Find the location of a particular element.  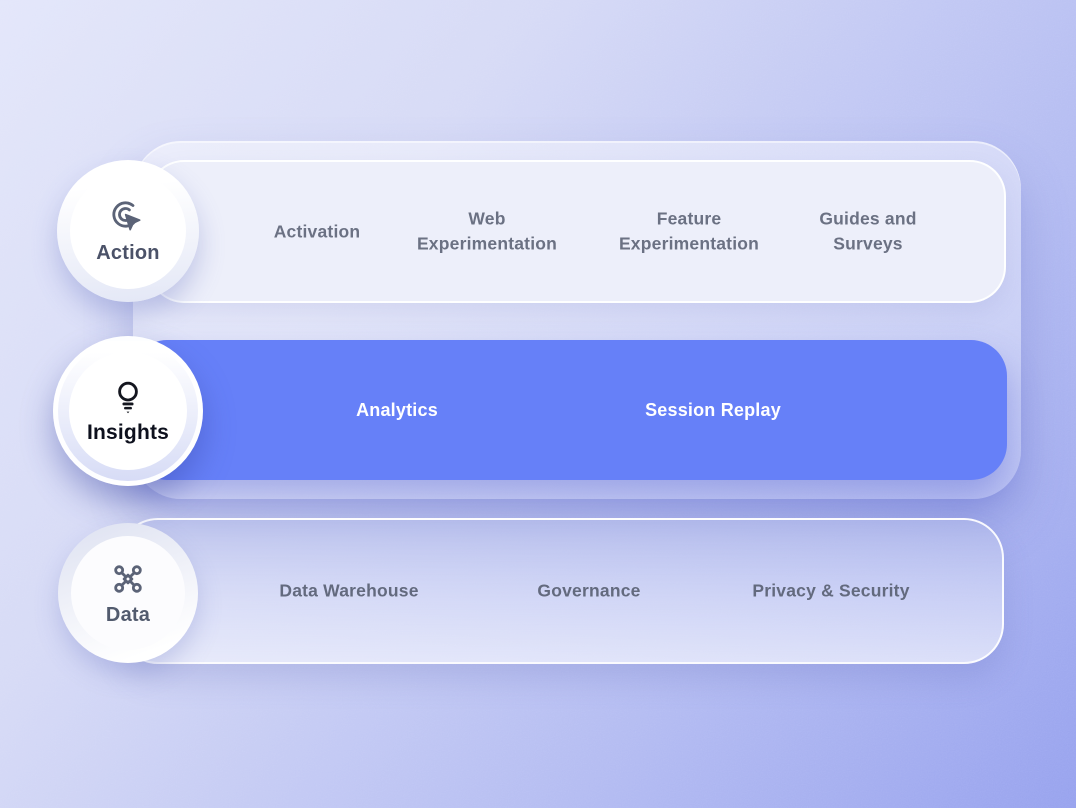

row-item-session-replay: Session Replay is located at coordinates (713, 409).